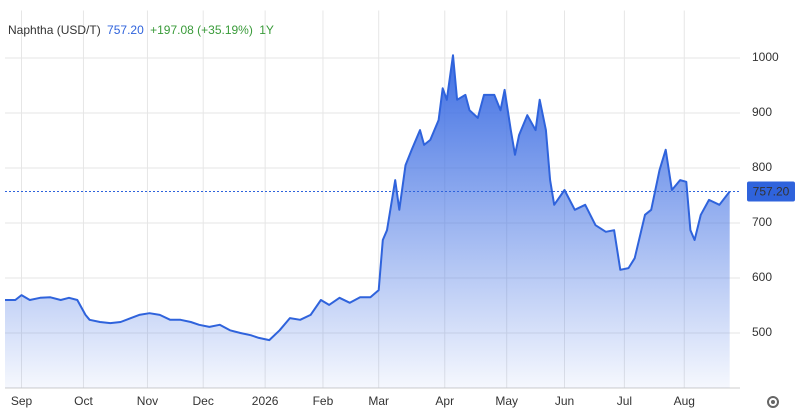 The width and height of the screenshot is (800, 413). What do you see at coordinates (125, 30) in the screenshot?
I see `price: 757.20` at bounding box center [125, 30].